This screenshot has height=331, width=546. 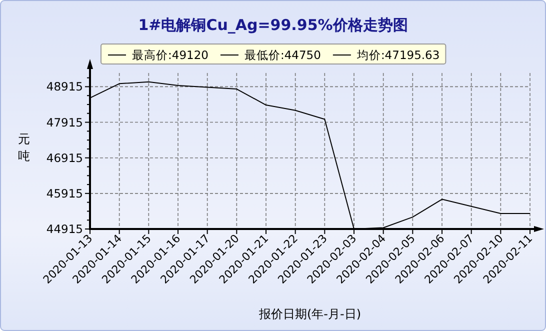 I want to click on text: 最高价:49120, so click(x=170, y=55).